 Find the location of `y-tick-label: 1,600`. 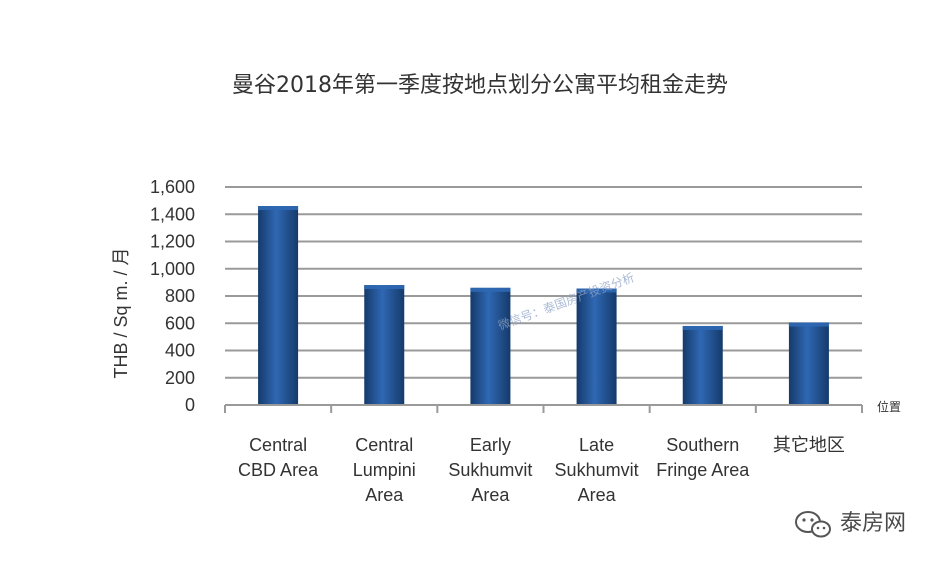

y-tick-label: 1,600 is located at coordinates (172, 187).